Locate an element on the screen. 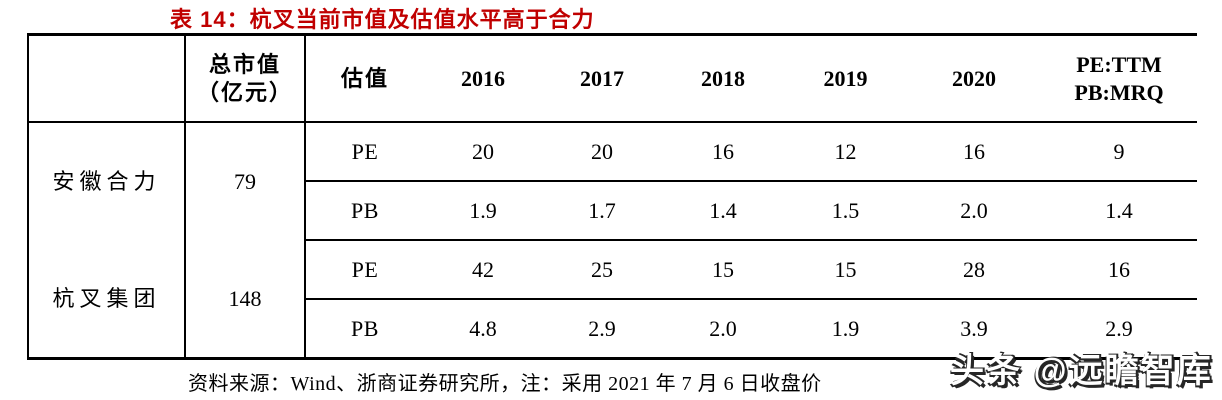 Image resolution: width=1222 pixels, height=400 pixels. header-year-2016: 2016 is located at coordinates (483, 78).